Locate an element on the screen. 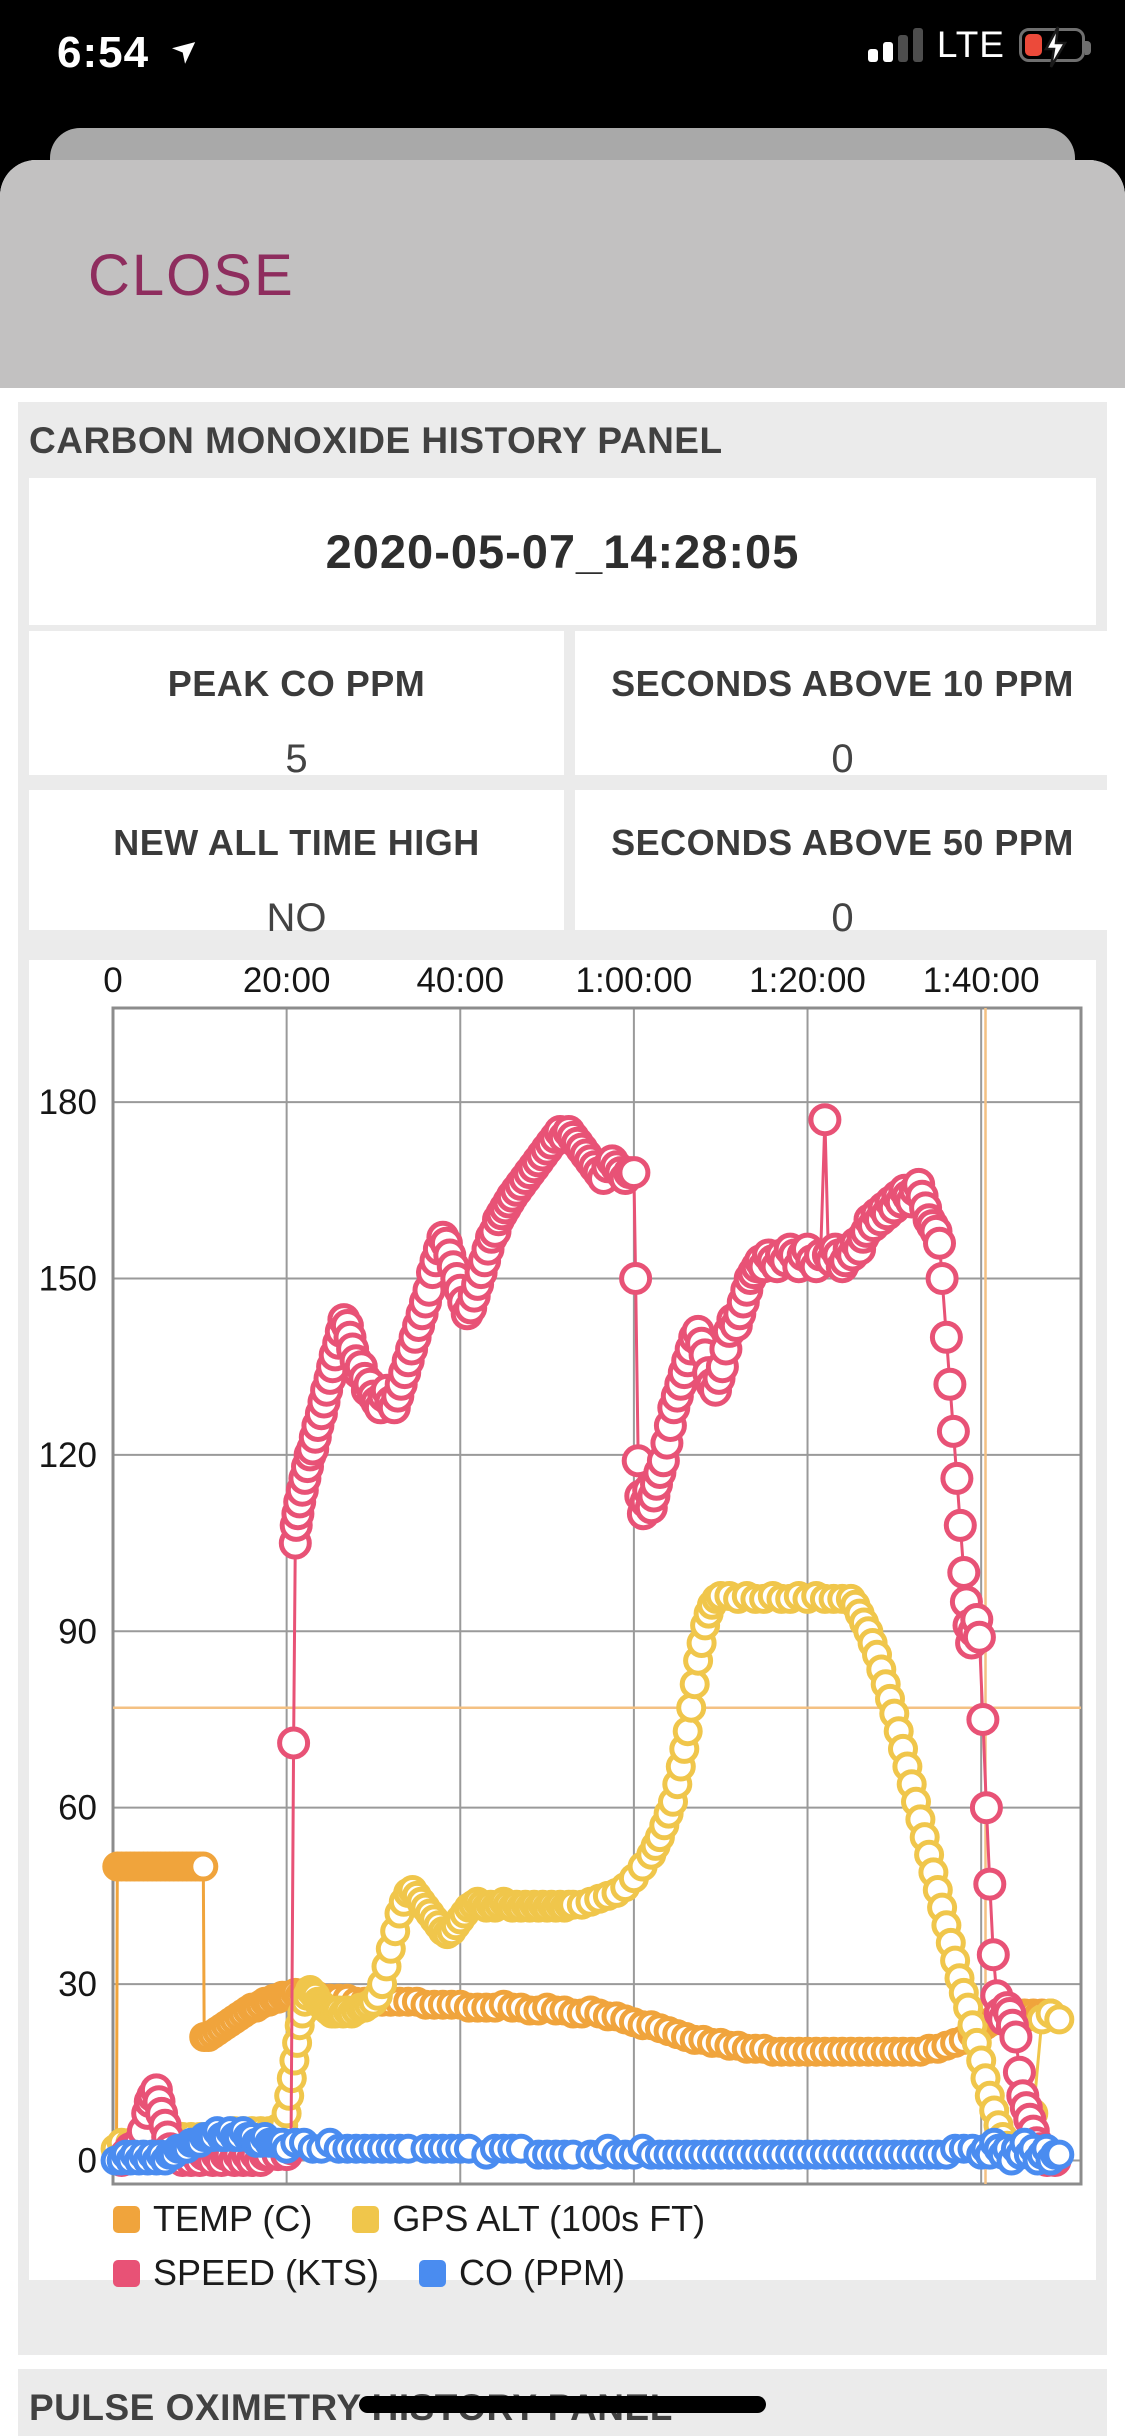  lightning-bolt-icon is located at coordinates (1055, 47).